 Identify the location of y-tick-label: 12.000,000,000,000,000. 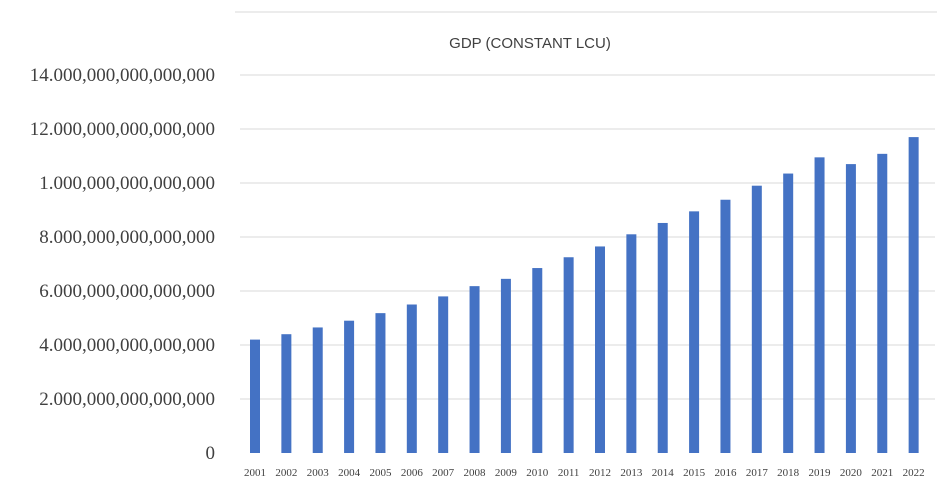
(122, 129).